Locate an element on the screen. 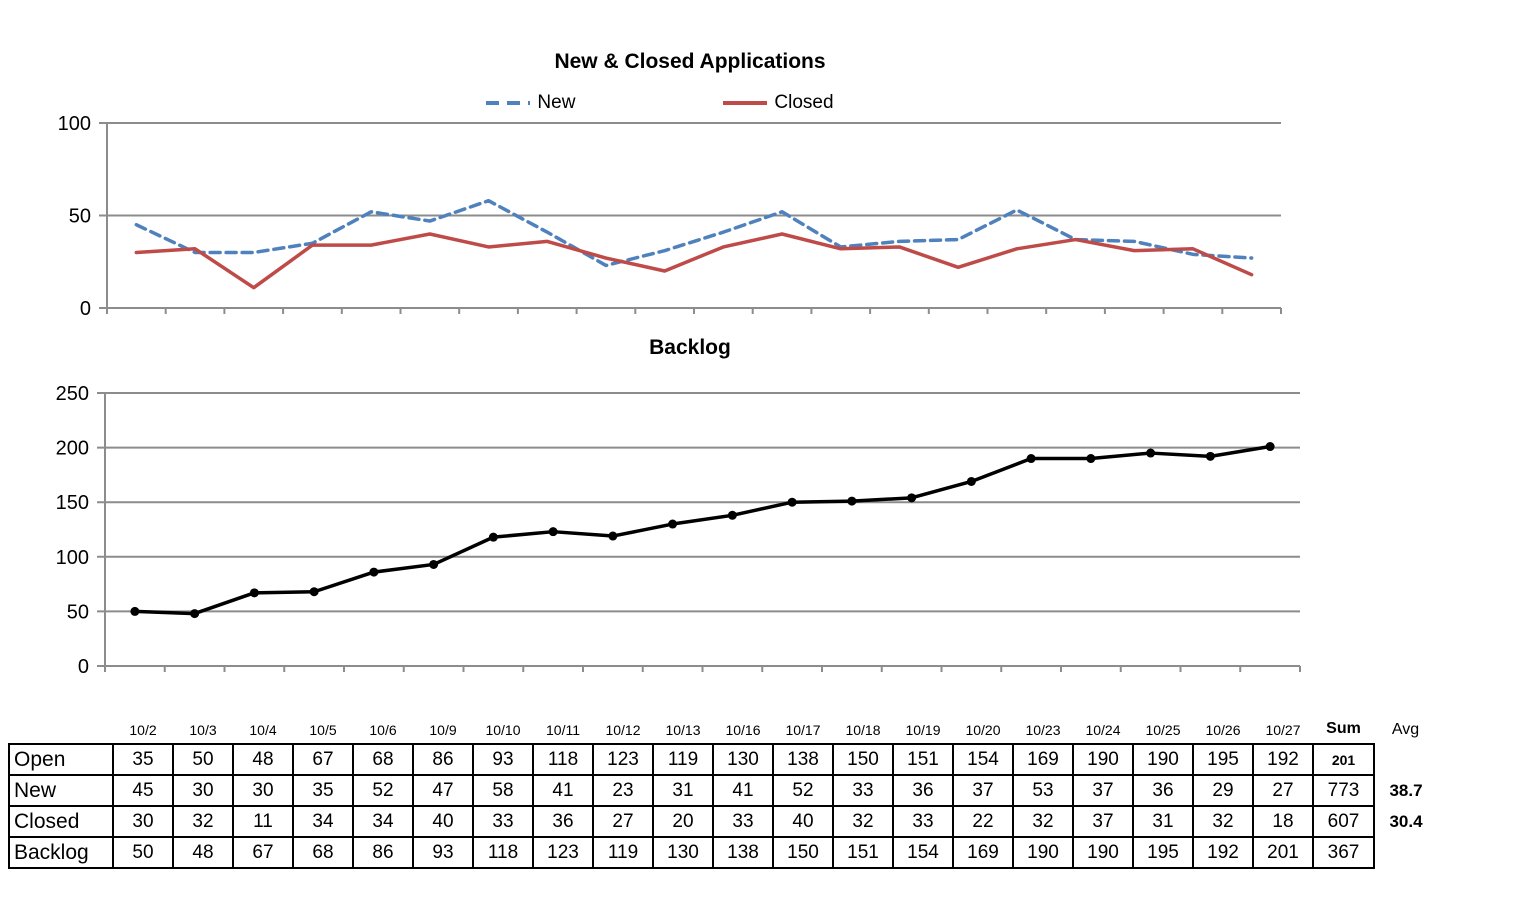  table-cell: 58 is located at coordinates (503, 790).